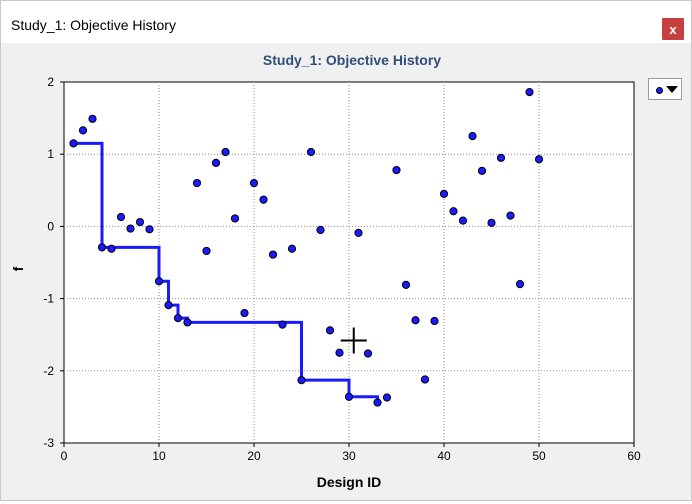 This screenshot has height=504, width=692. What do you see at coordinates (444, 456) in the screenshot?
I see `x-tick-label: 40` at bounding box center [444, 456].